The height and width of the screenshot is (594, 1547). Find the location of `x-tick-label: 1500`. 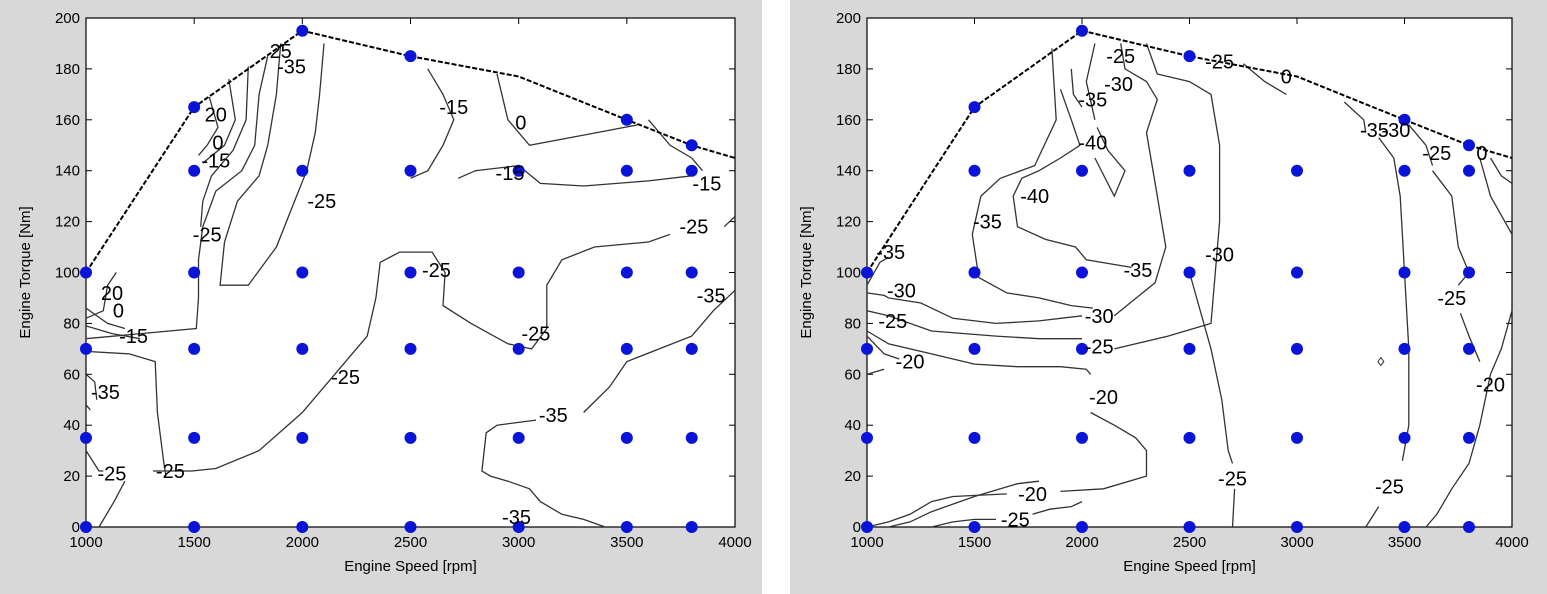

x-tick-label: 1500 is located at coordinates (974, 542).